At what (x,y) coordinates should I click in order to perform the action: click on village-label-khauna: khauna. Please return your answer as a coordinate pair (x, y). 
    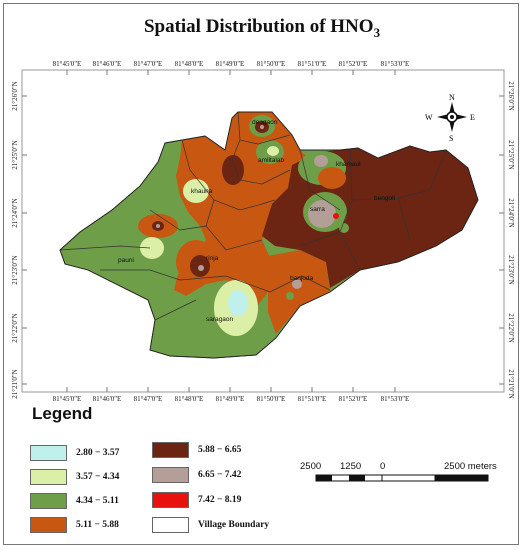
    Looking at the image, I should click on (202, 191).